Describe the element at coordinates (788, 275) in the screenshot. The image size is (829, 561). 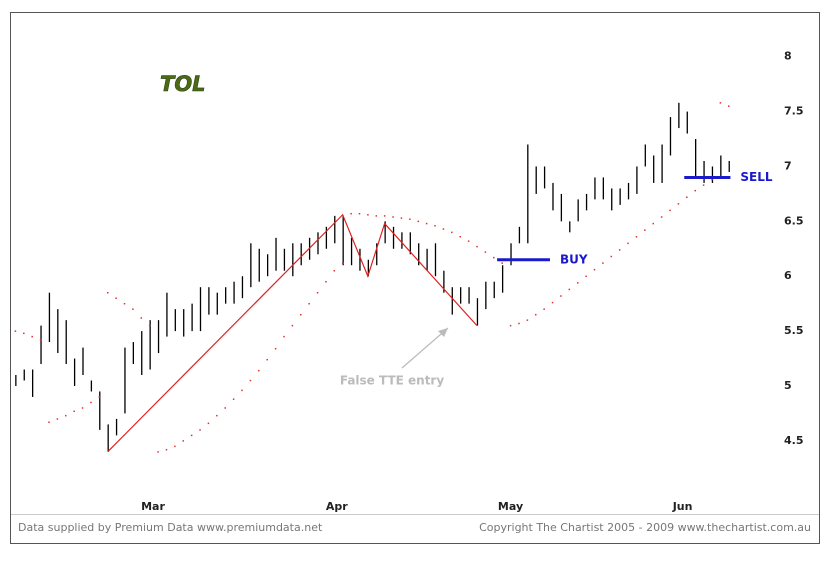
I see `y-tick-label: 6` at that location.